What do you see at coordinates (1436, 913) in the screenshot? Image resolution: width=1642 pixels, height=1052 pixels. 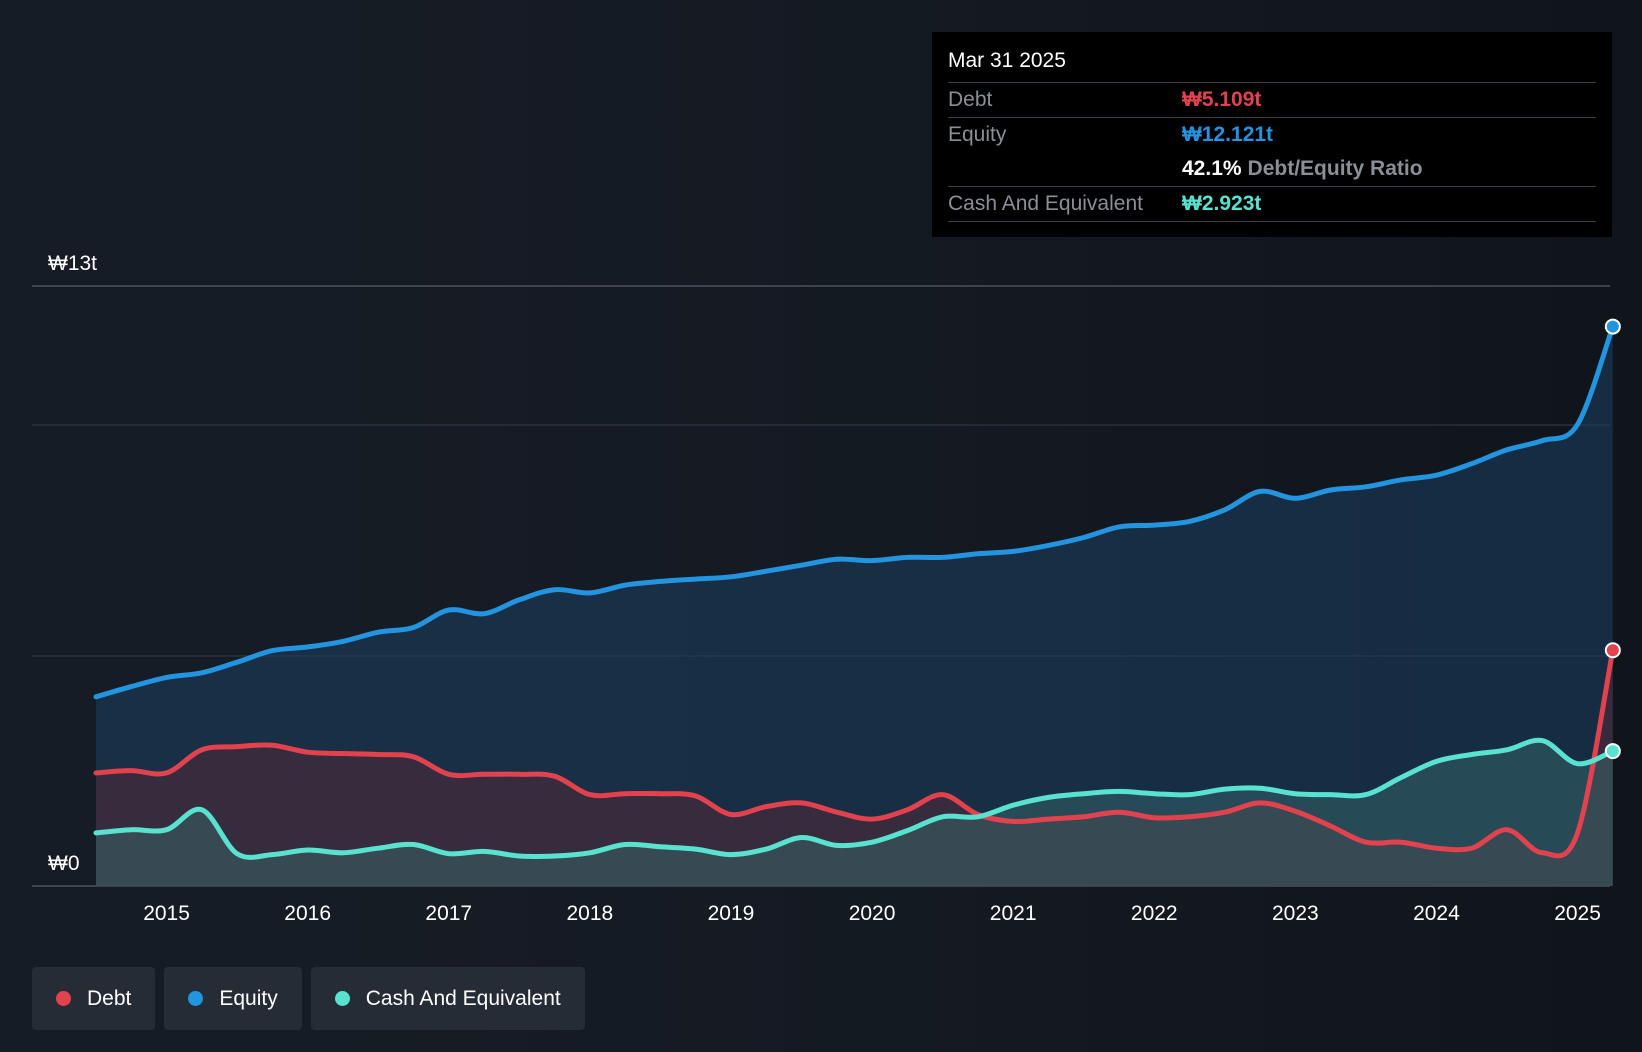 I see `x-tick-label: 2024` at bounding box center [1436, 913].